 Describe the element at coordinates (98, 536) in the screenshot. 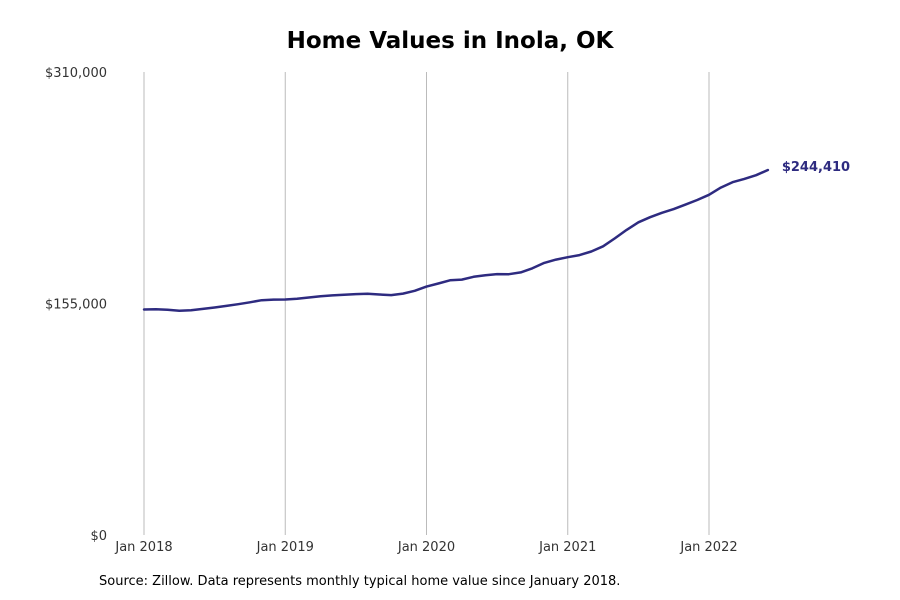

I see `y-tick-label: $0` at that location.